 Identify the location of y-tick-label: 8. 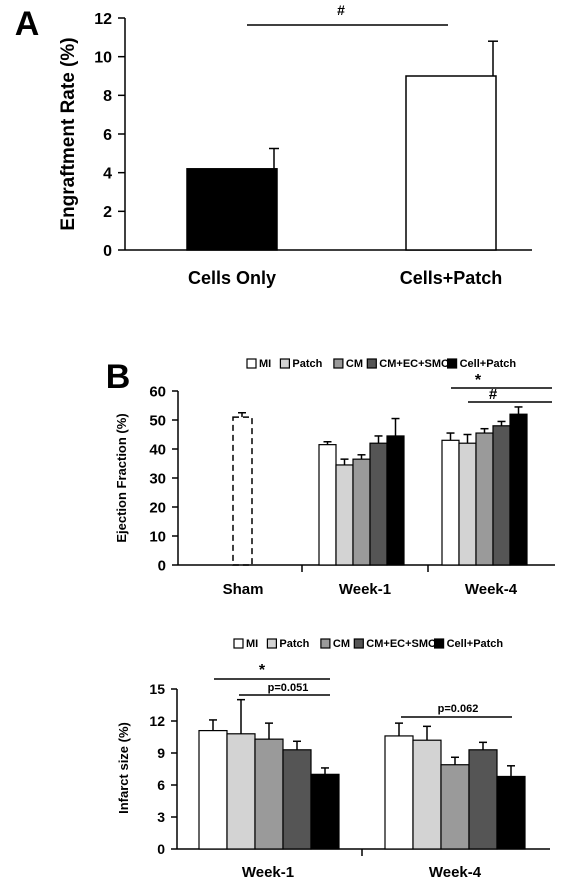
(107, 96).